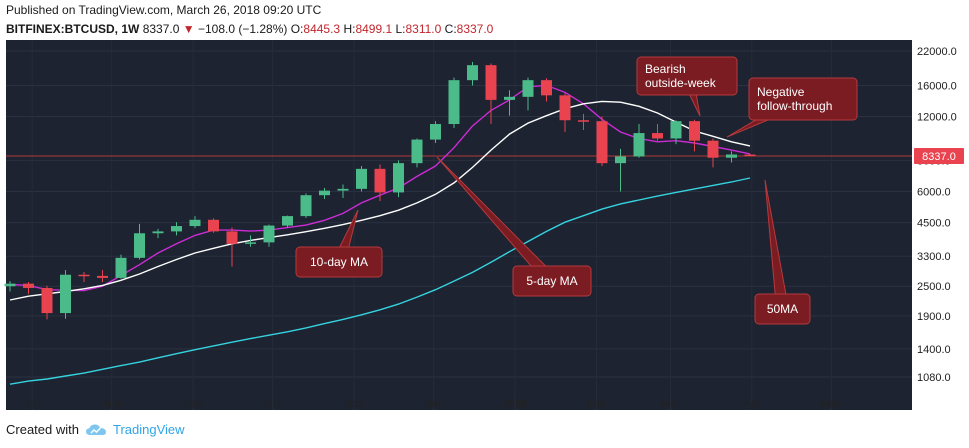  Describe the element at coordinates (42, 429) in the screenshot. I see `created-with-label: Created with` at that location.